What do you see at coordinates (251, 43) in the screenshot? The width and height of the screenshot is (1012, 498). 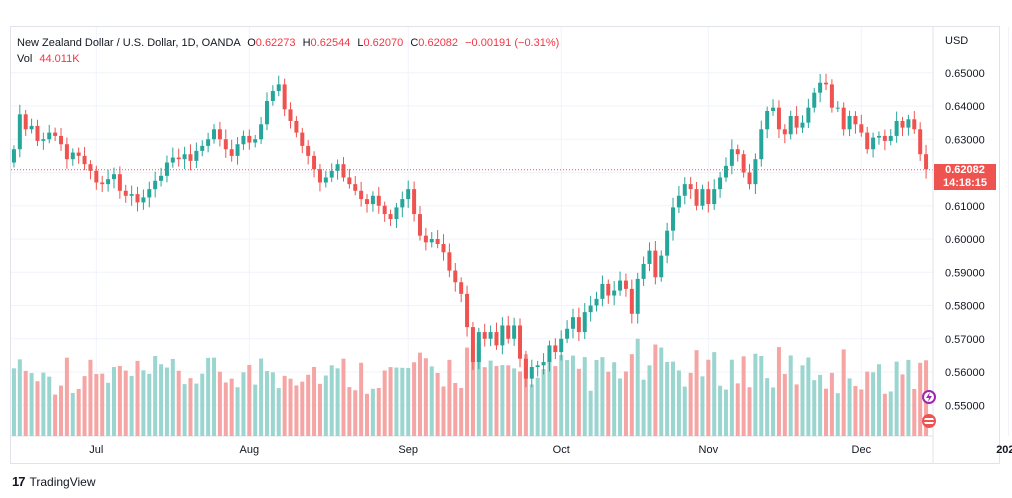 I see `open-label: O` at bounding box center [251, 43].